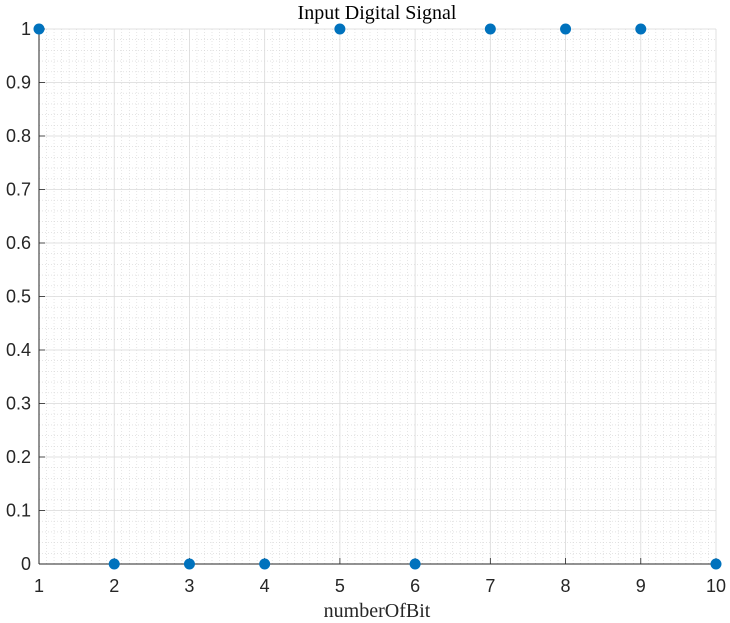 This screenshot has width=730, height=623. Describe the element at coordinates (18, 243) in the screenshot. I see `y-tick-label: 0.6` at that location.